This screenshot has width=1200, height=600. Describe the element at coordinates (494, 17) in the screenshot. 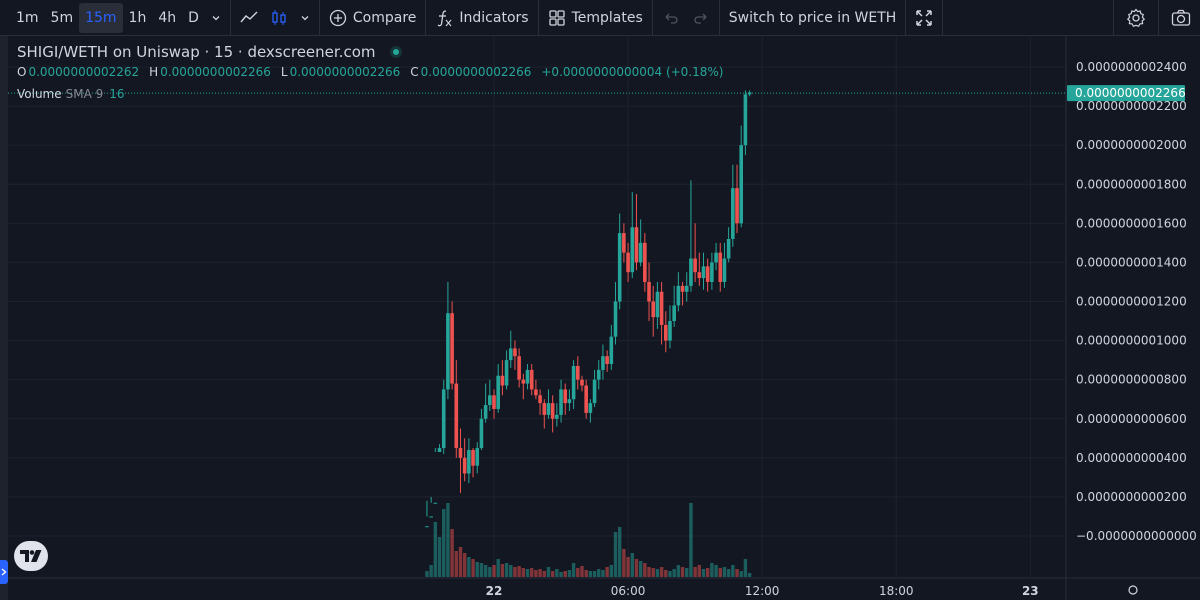

I see `indicators-label: Indicators` at that location.